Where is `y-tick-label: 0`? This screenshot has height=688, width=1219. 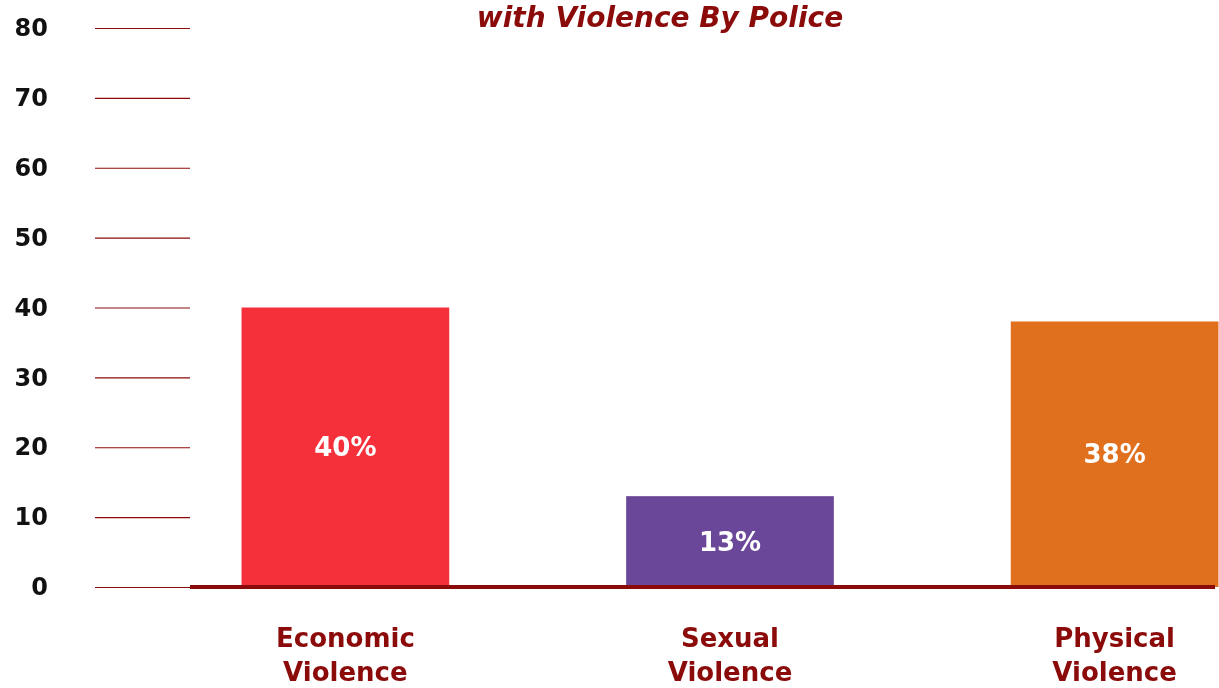 y-tick-label: 0 is located at coordinates (39, 587).